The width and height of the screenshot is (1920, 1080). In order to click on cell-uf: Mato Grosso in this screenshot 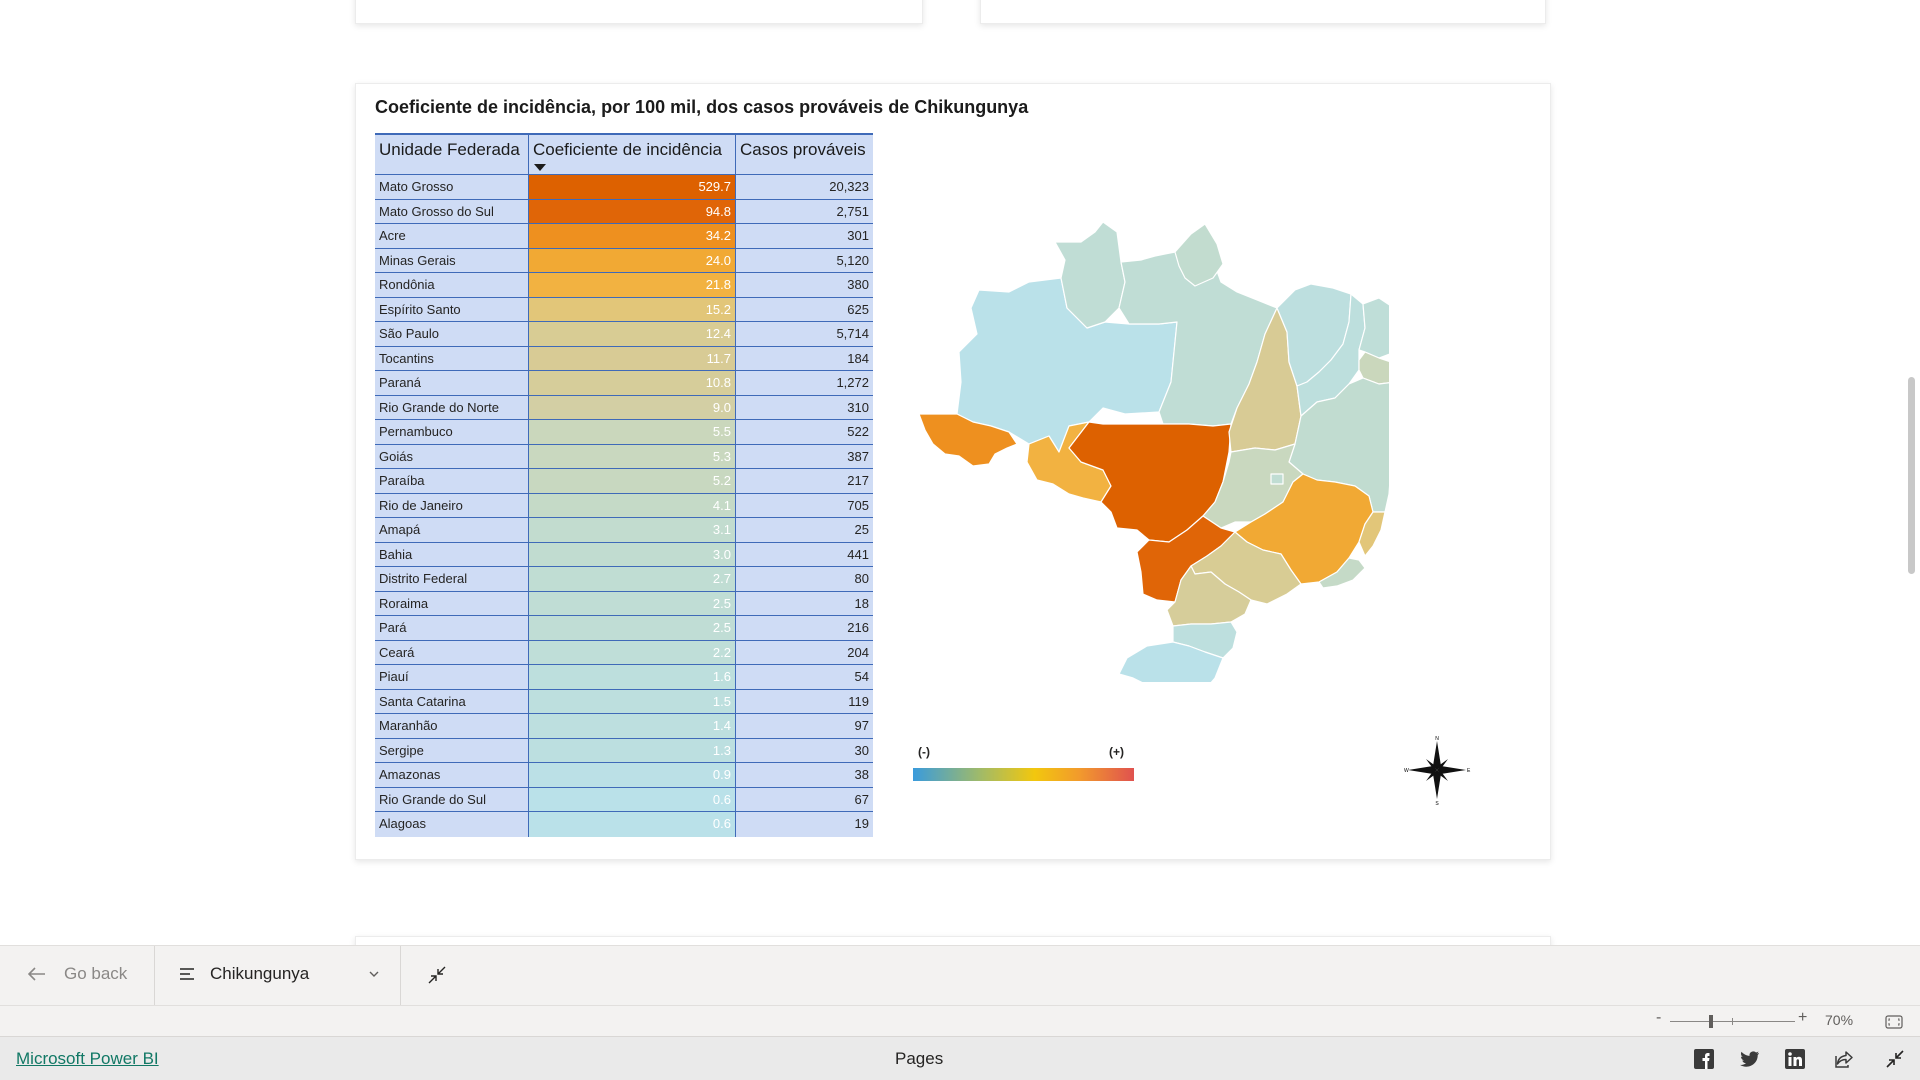, I will do `click(452, 187)`.